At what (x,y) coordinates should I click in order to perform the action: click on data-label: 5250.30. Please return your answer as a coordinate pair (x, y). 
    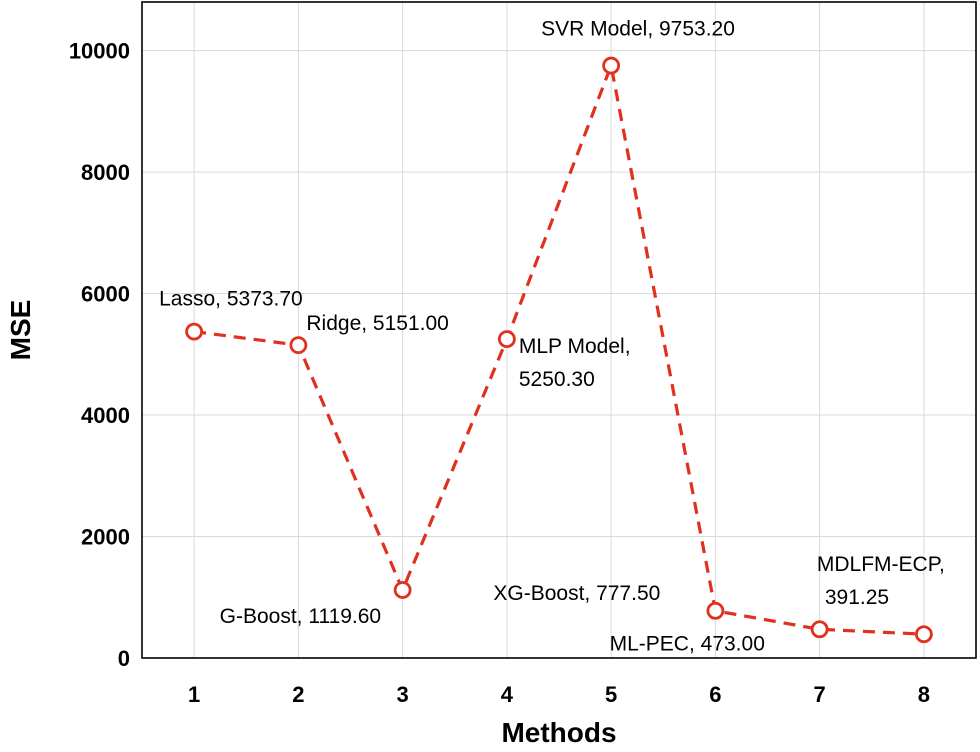
    Looking at the image, I should click on (557, 379).